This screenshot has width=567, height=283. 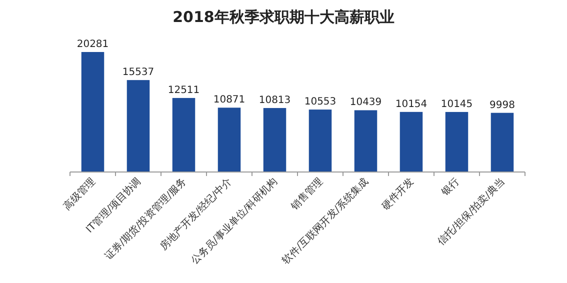 I want to click on data-label: 10871, so click(x=229, y=100).